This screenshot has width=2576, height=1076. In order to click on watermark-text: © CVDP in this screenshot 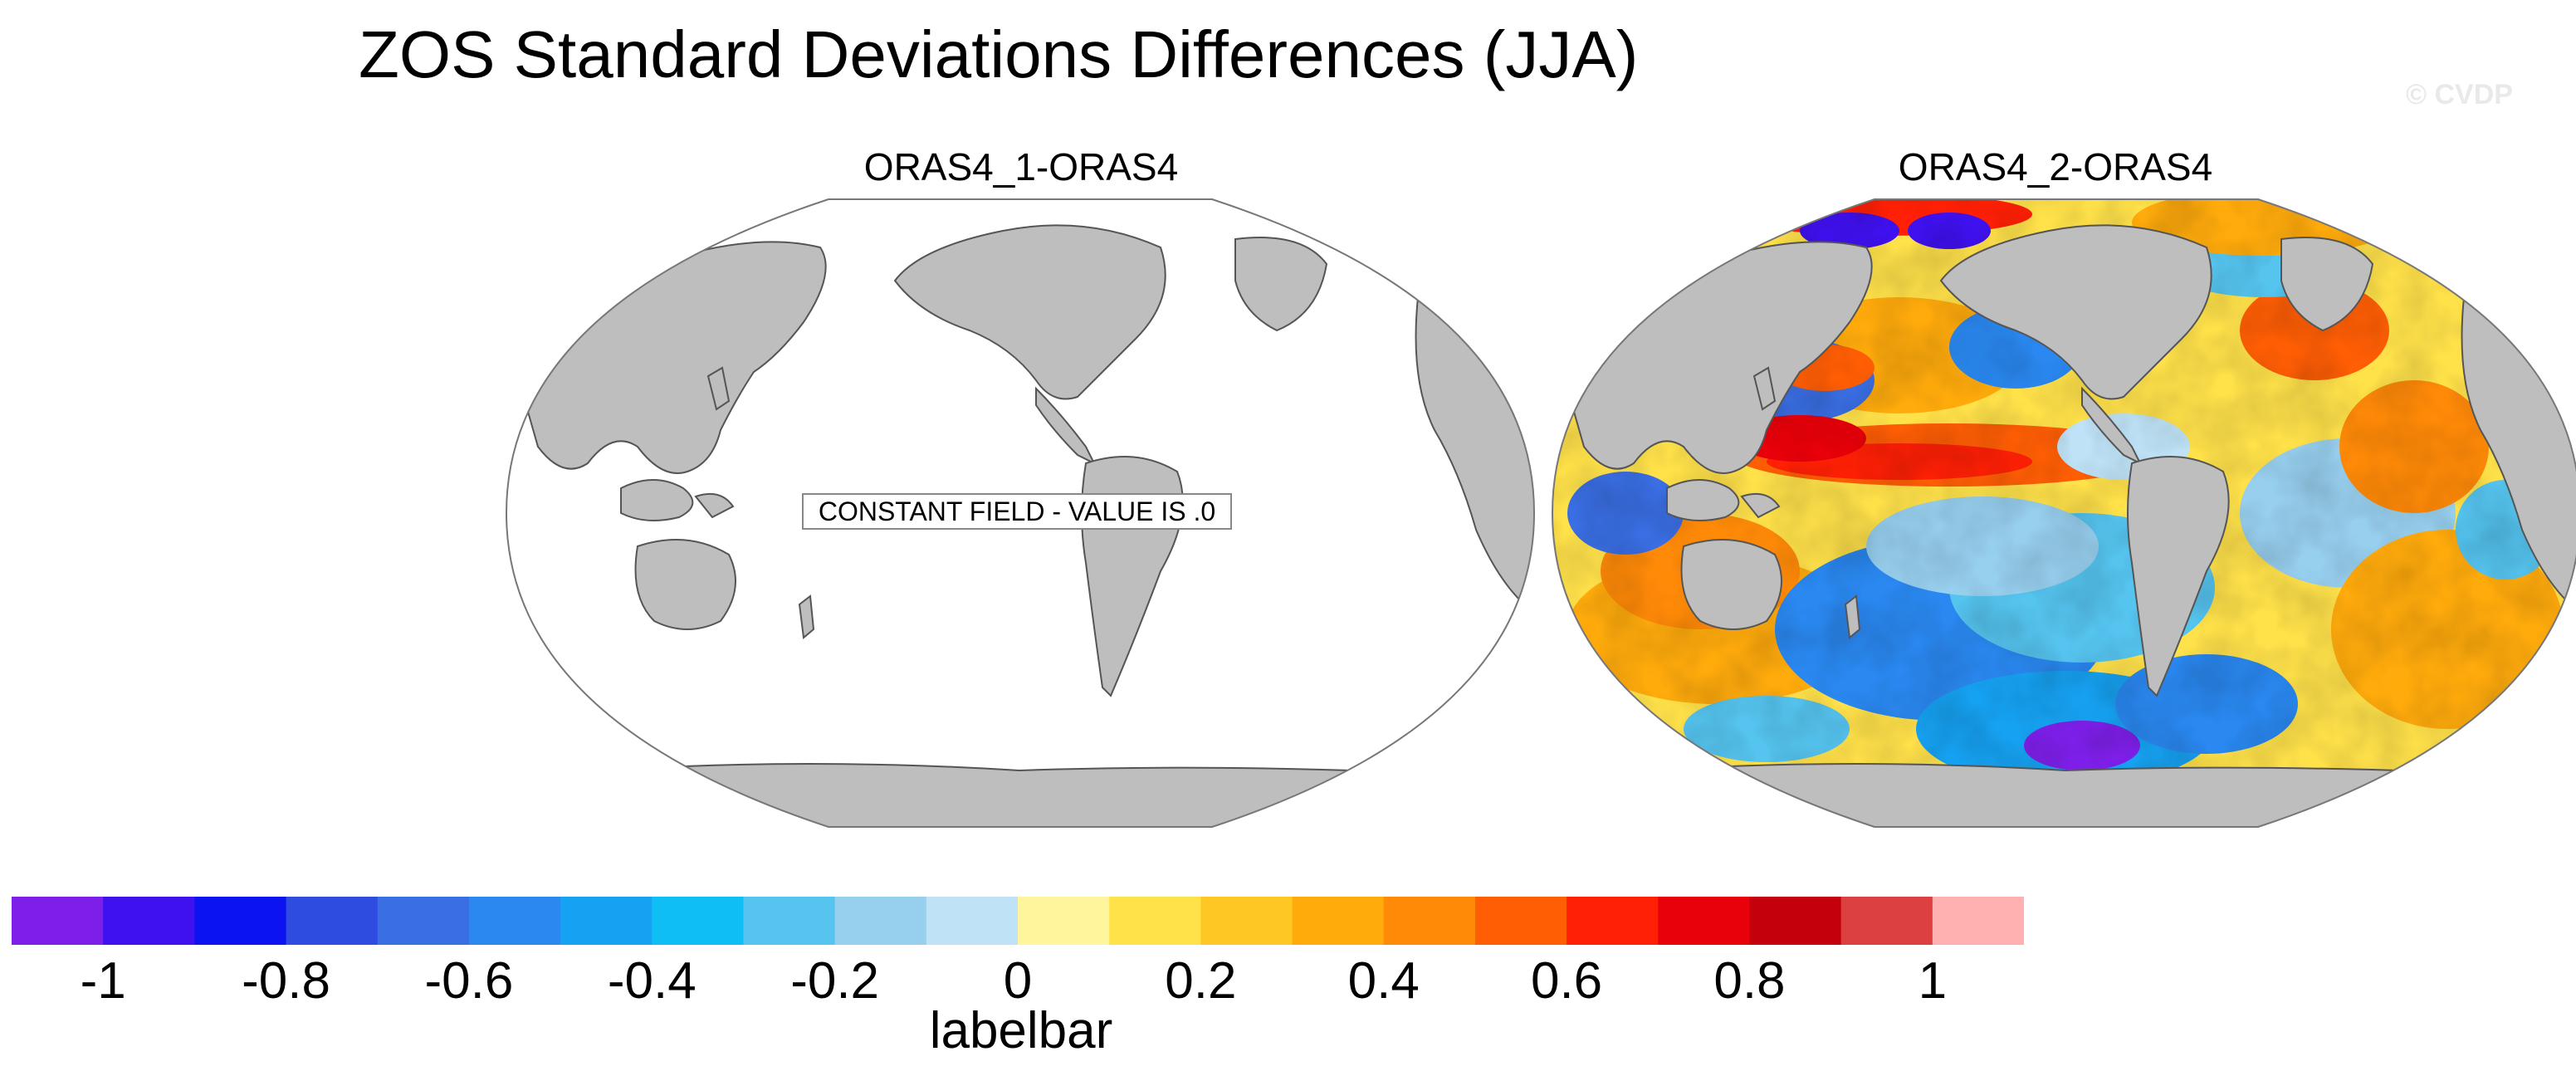, I will do `click(2459, 94)`.